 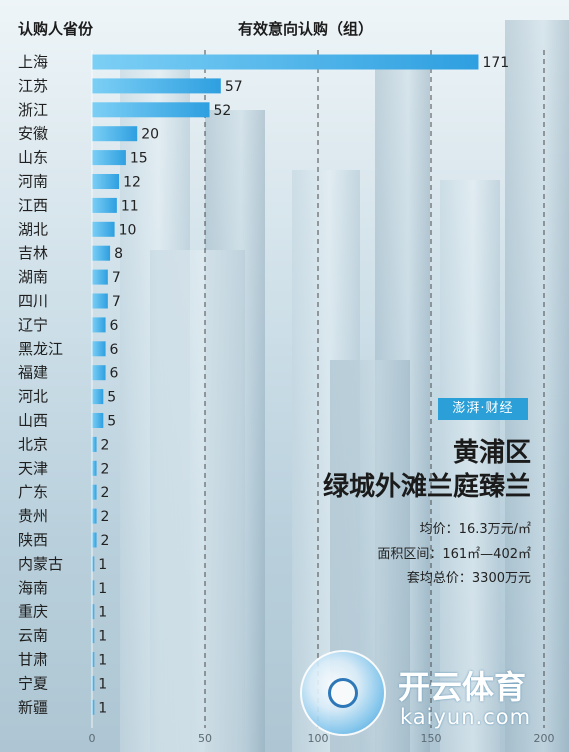 What do you see at coordinates (40, 349) in the screenshot?
I see `category-label: 黑龙江` at bounding box center [40, 349].